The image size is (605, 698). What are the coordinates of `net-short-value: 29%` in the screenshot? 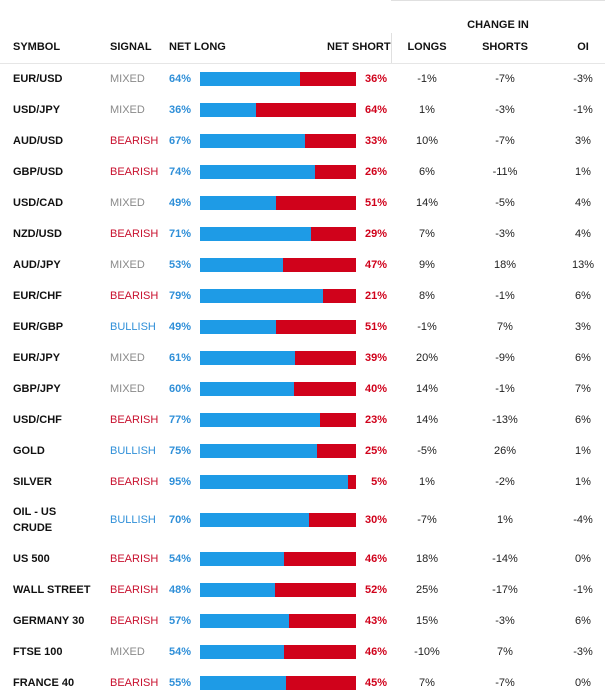 It's located at (375, 233).